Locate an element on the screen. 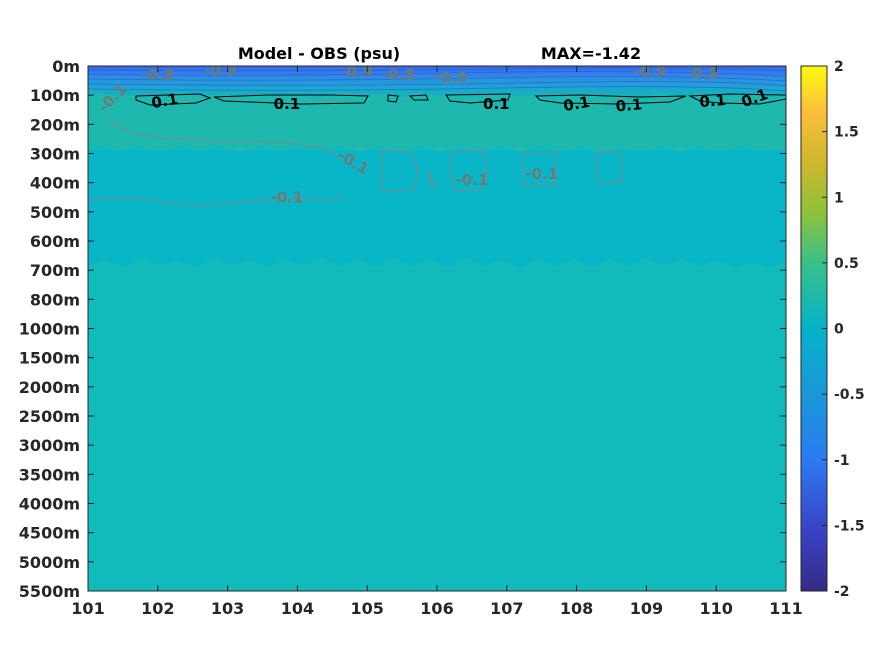  y-tick-label: 1000m is located at coordinates (49, 329).